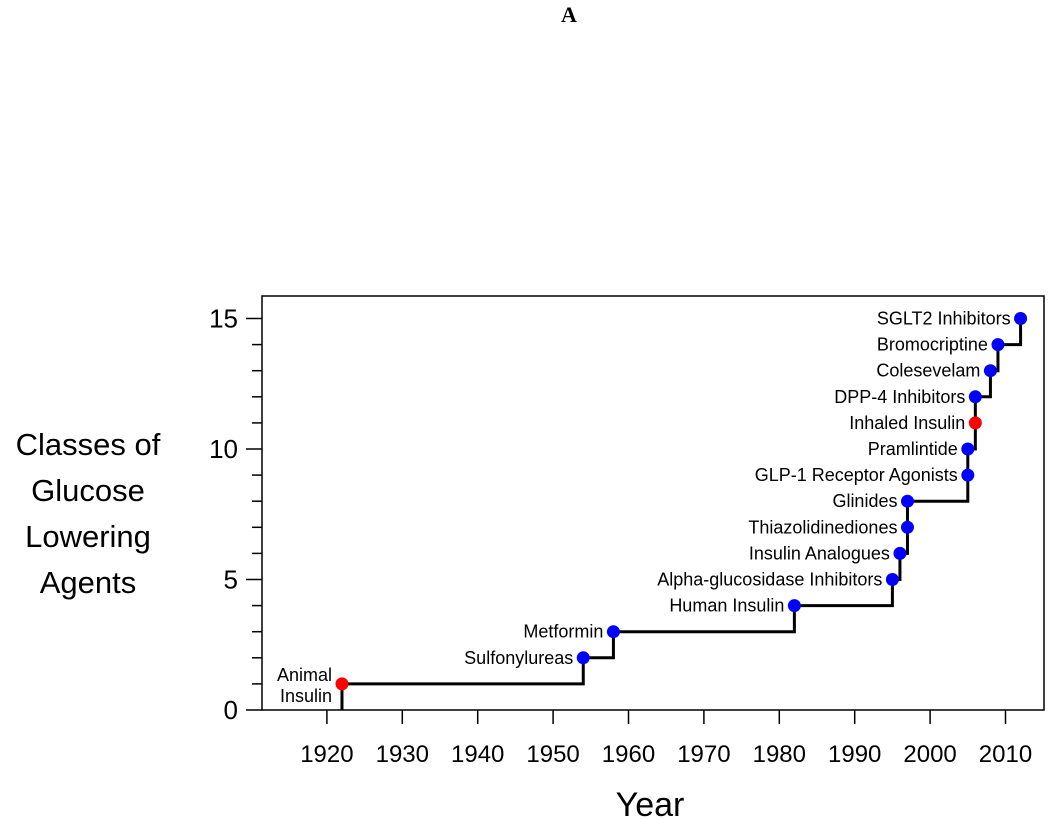 The width and height of the screenshot is (1050, 819). What do you see at coordinates (854, 754) in the screenshot?
I see `x-tick-label: 1990` at bounding box center [854, 754].